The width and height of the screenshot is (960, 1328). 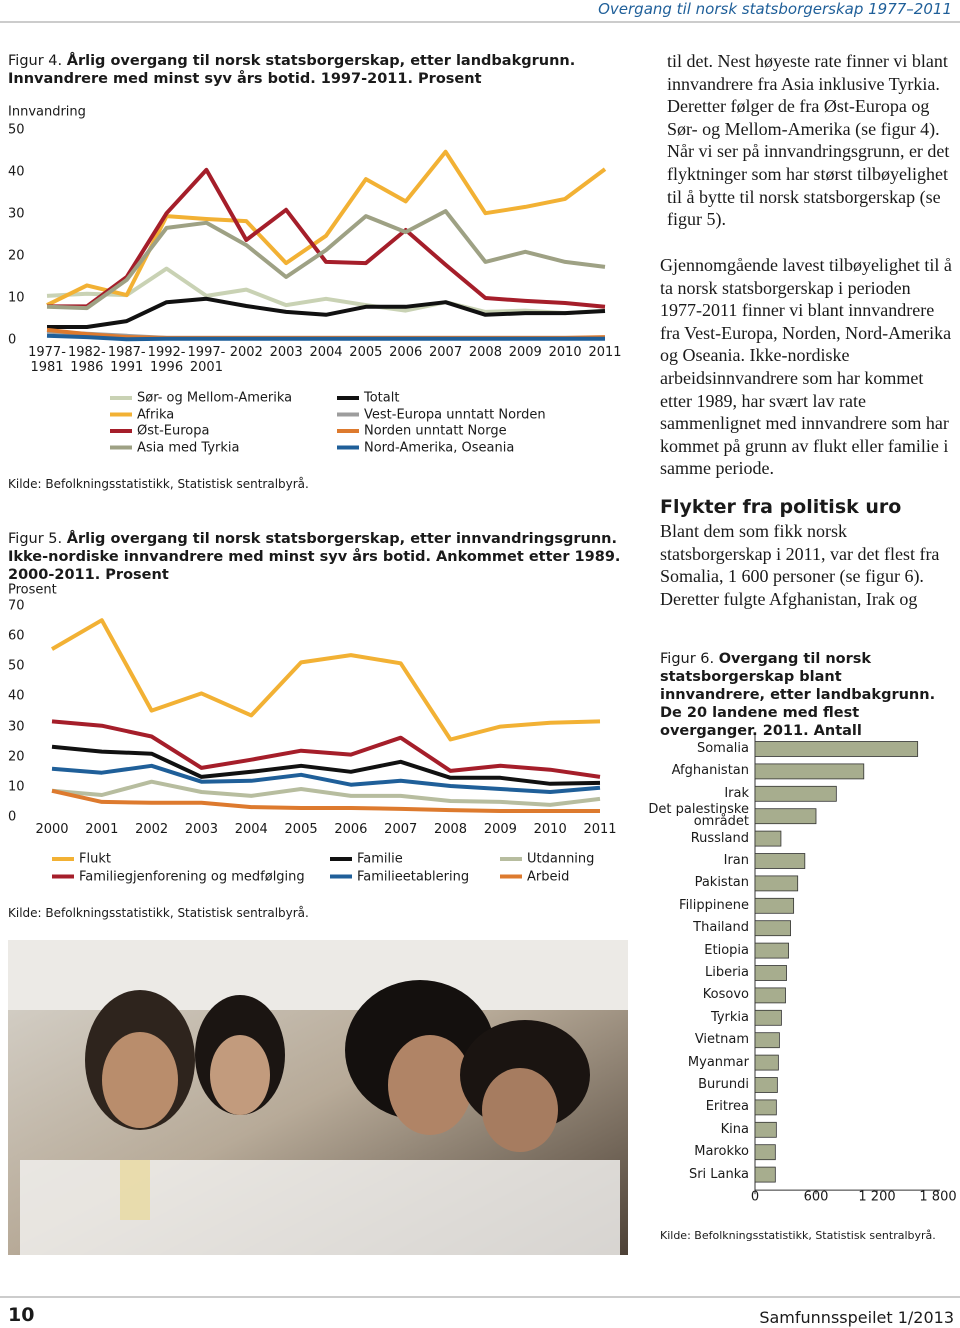 What do you see at coordinates (32, 590) in the screenshot?
I see `y-axis-label: Prosent` at bounding box center [32, 590].